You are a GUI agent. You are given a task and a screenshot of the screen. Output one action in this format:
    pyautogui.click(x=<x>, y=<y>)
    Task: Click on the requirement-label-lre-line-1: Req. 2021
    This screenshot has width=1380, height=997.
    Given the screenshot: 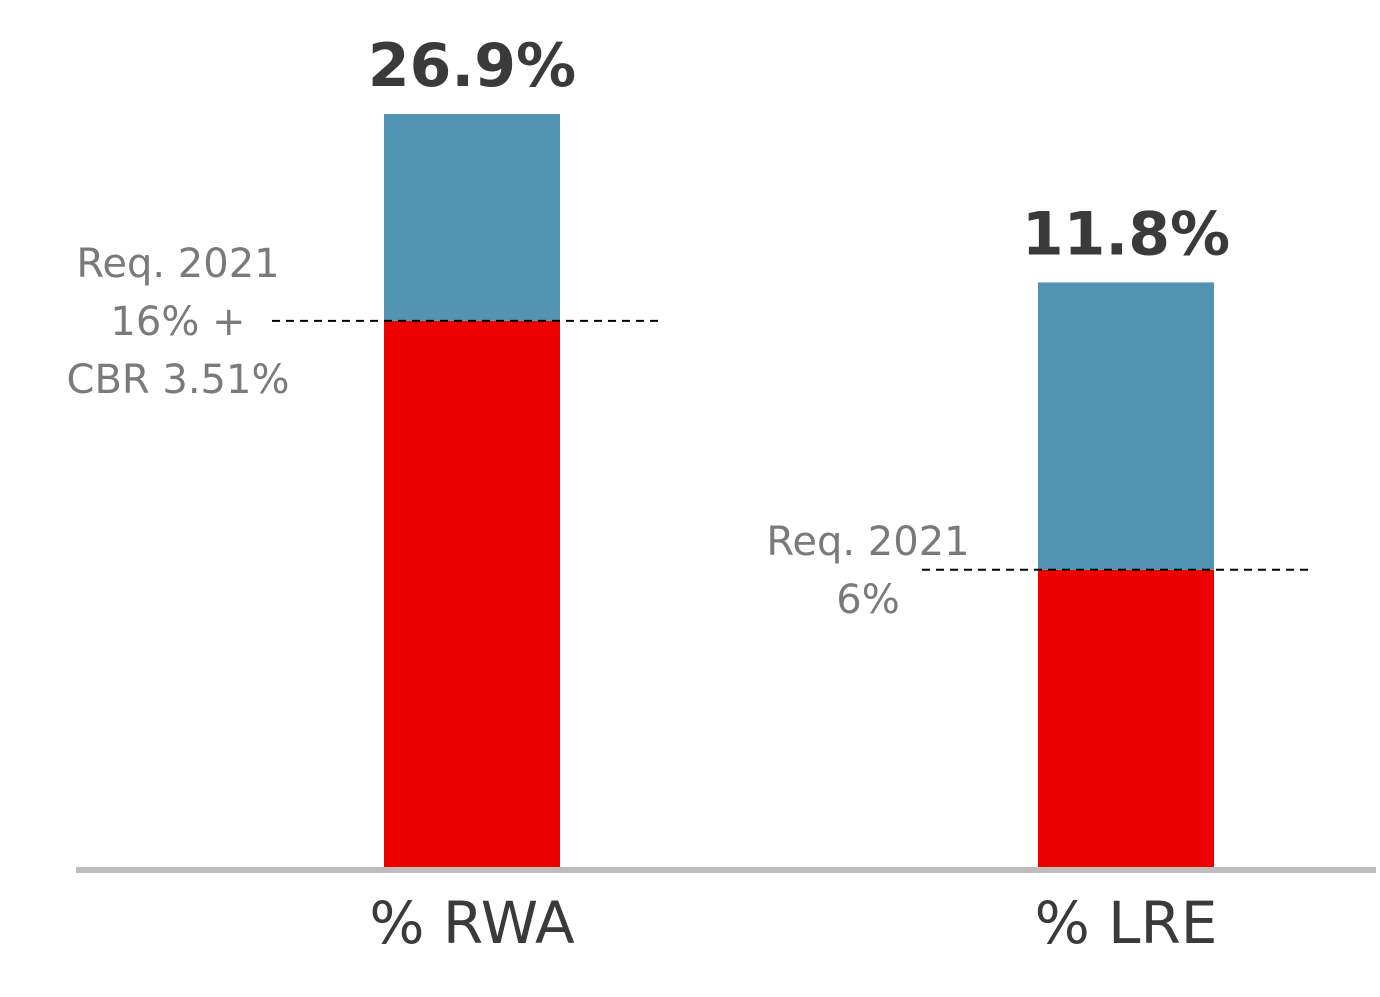 What is the action you would take?
    pyautogui.click(x=867, y=542)
    